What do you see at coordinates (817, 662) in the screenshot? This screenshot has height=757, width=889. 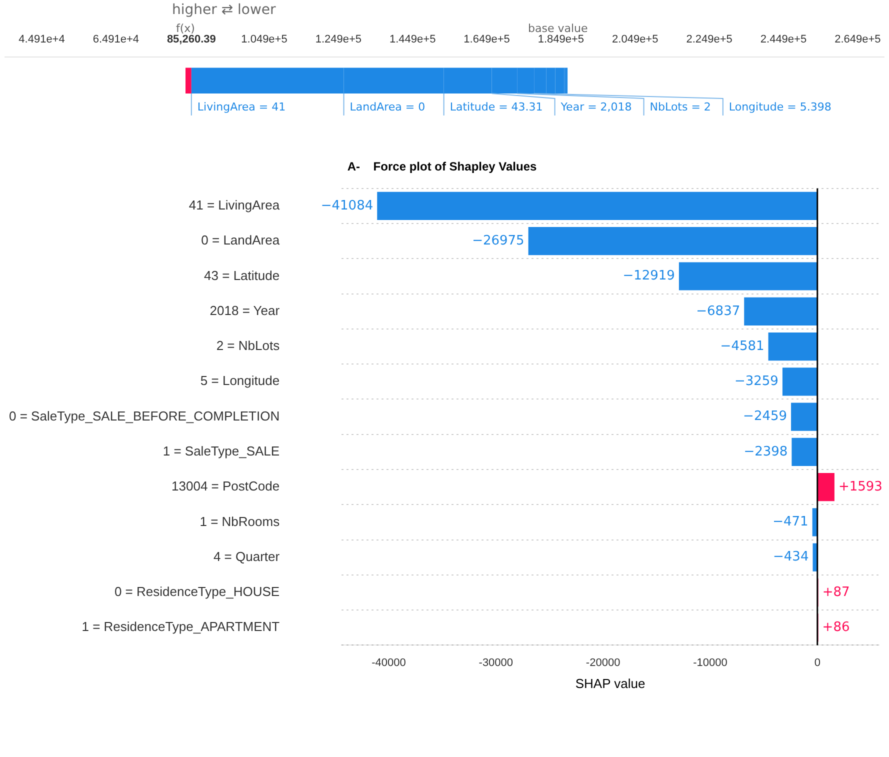 I see `x-tick-label: 0` at bounding box center [817, 662].